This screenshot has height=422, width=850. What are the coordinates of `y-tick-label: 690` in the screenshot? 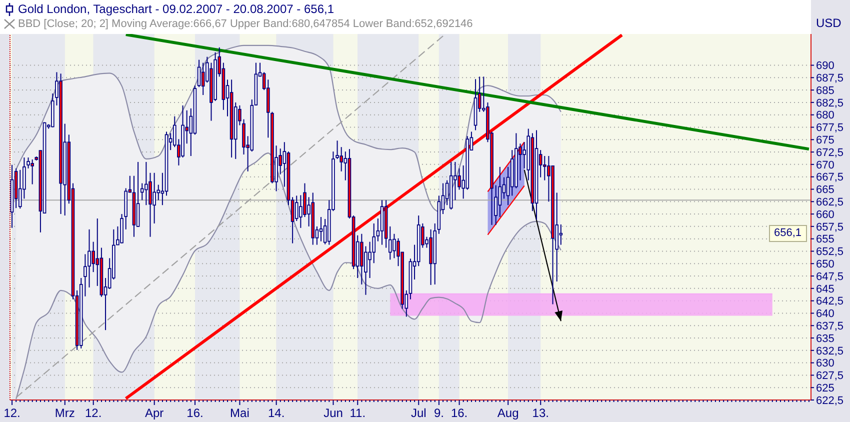 It's located at (825, 66).